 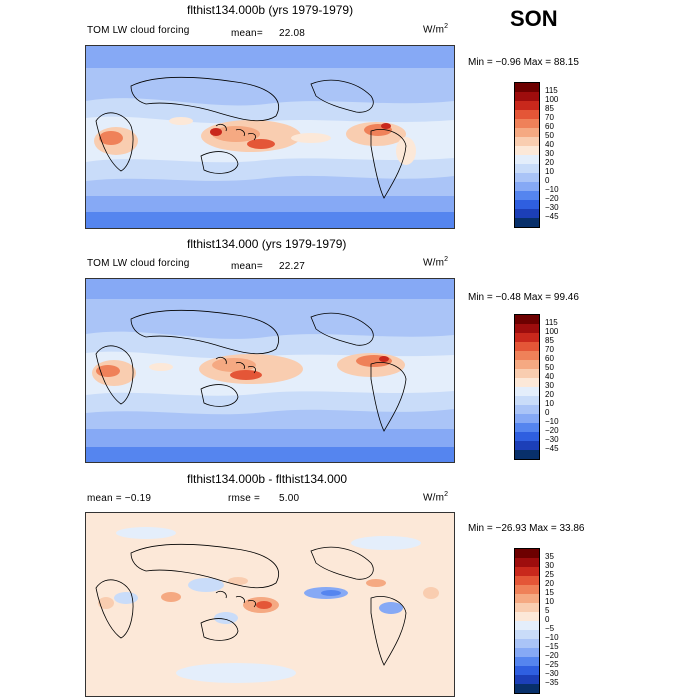 What do you see at coordinates (534, 18) in the screenshot?
I see `season-label: SON` at bounding box center [534, 18].